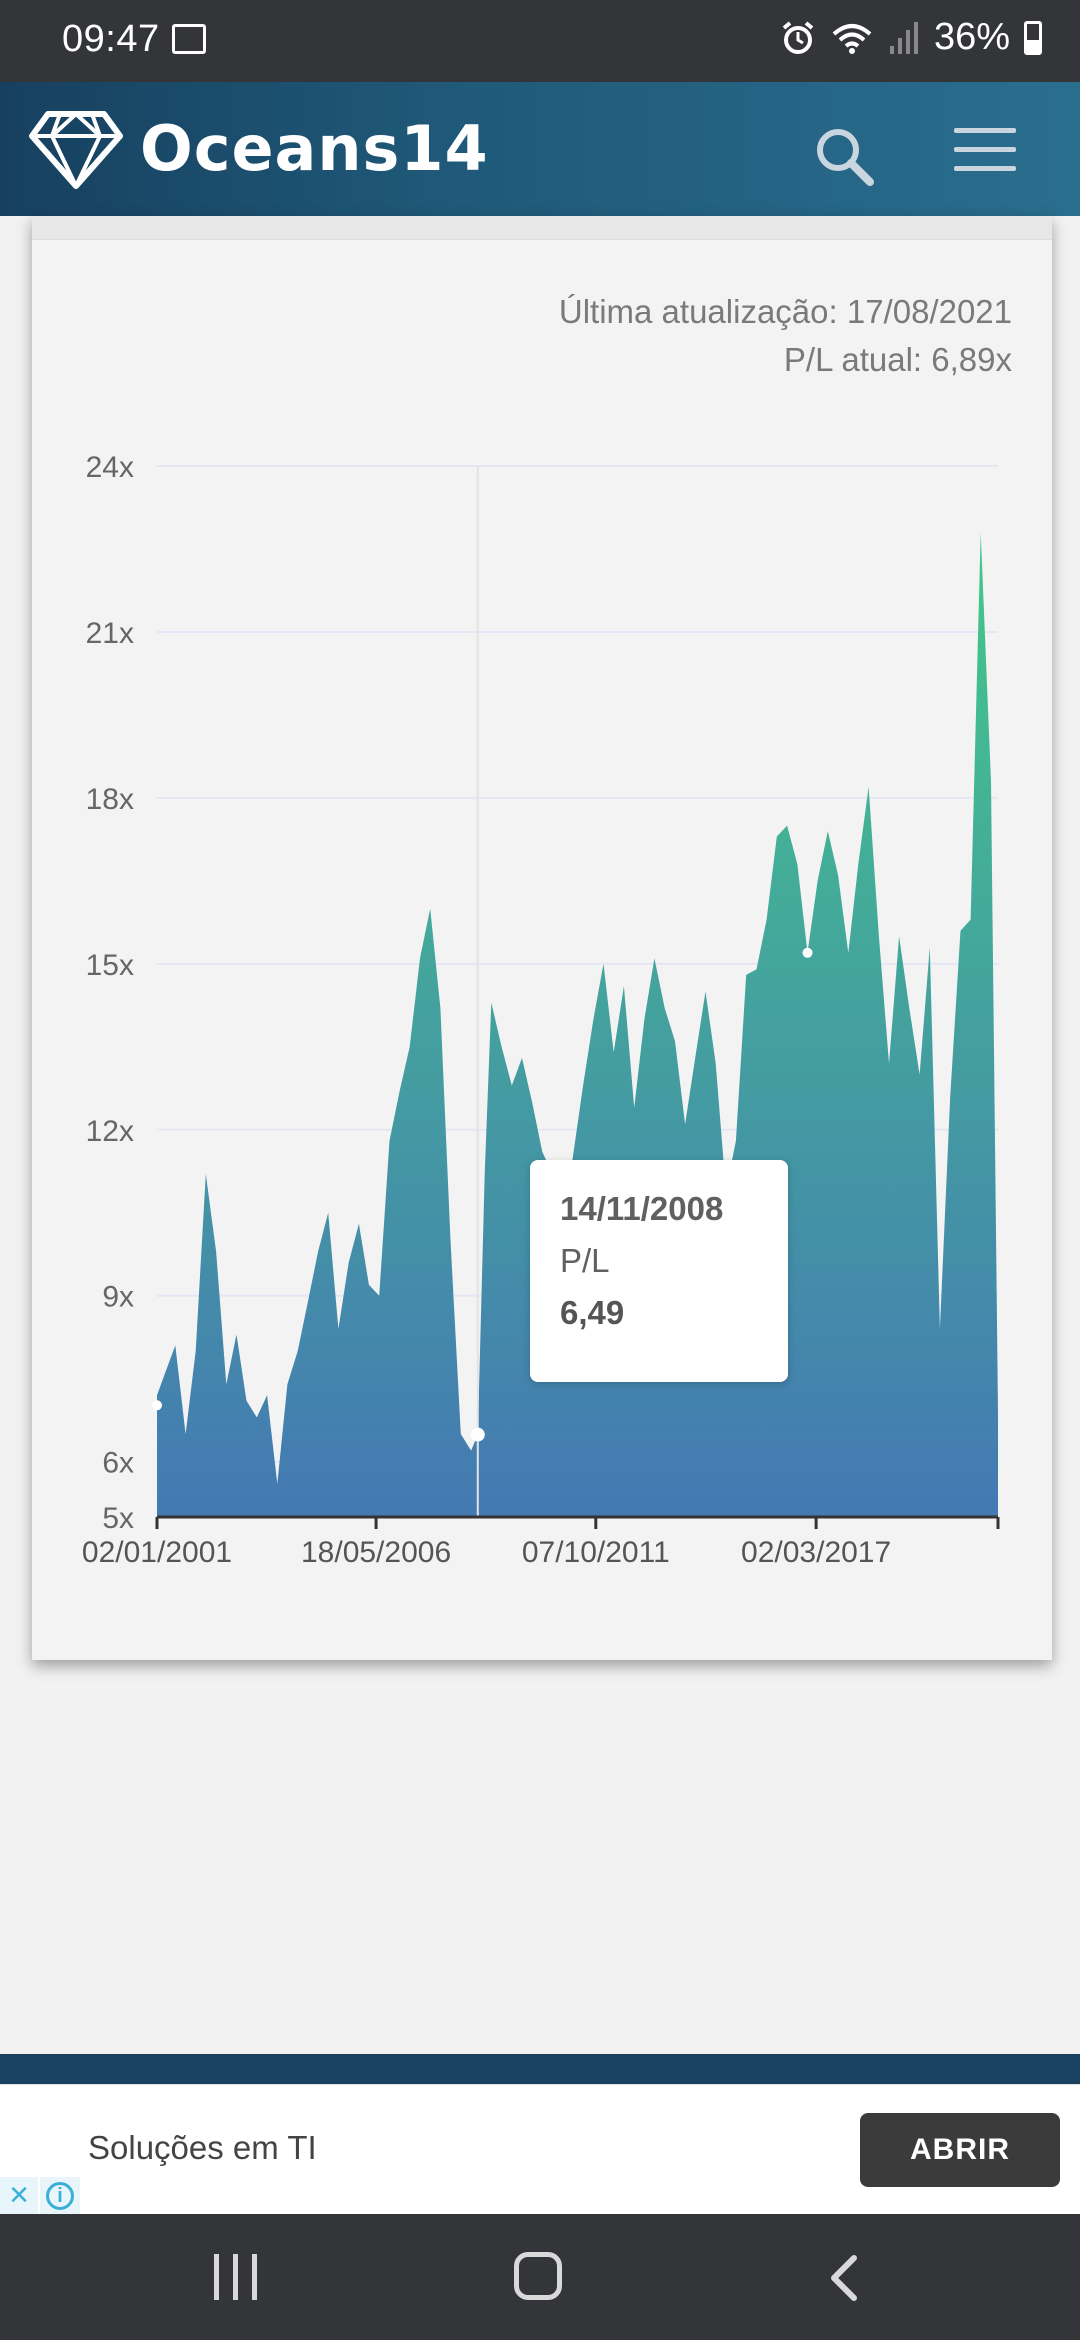 The image size is (1080, 2340). I want to click on signal-icon, so click(903, 37).